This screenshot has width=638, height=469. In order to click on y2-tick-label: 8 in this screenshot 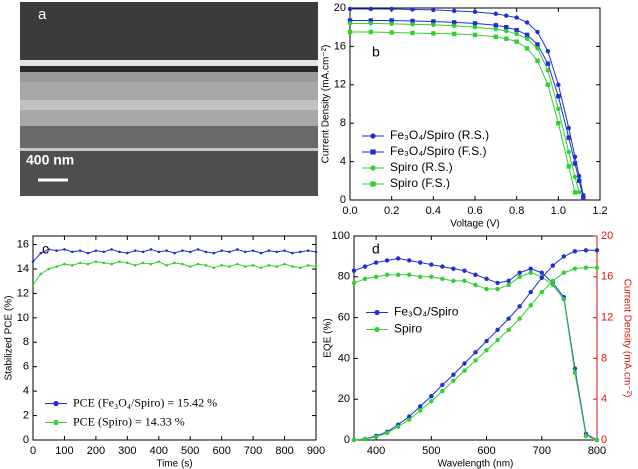, I will do `click(604, 358)`.